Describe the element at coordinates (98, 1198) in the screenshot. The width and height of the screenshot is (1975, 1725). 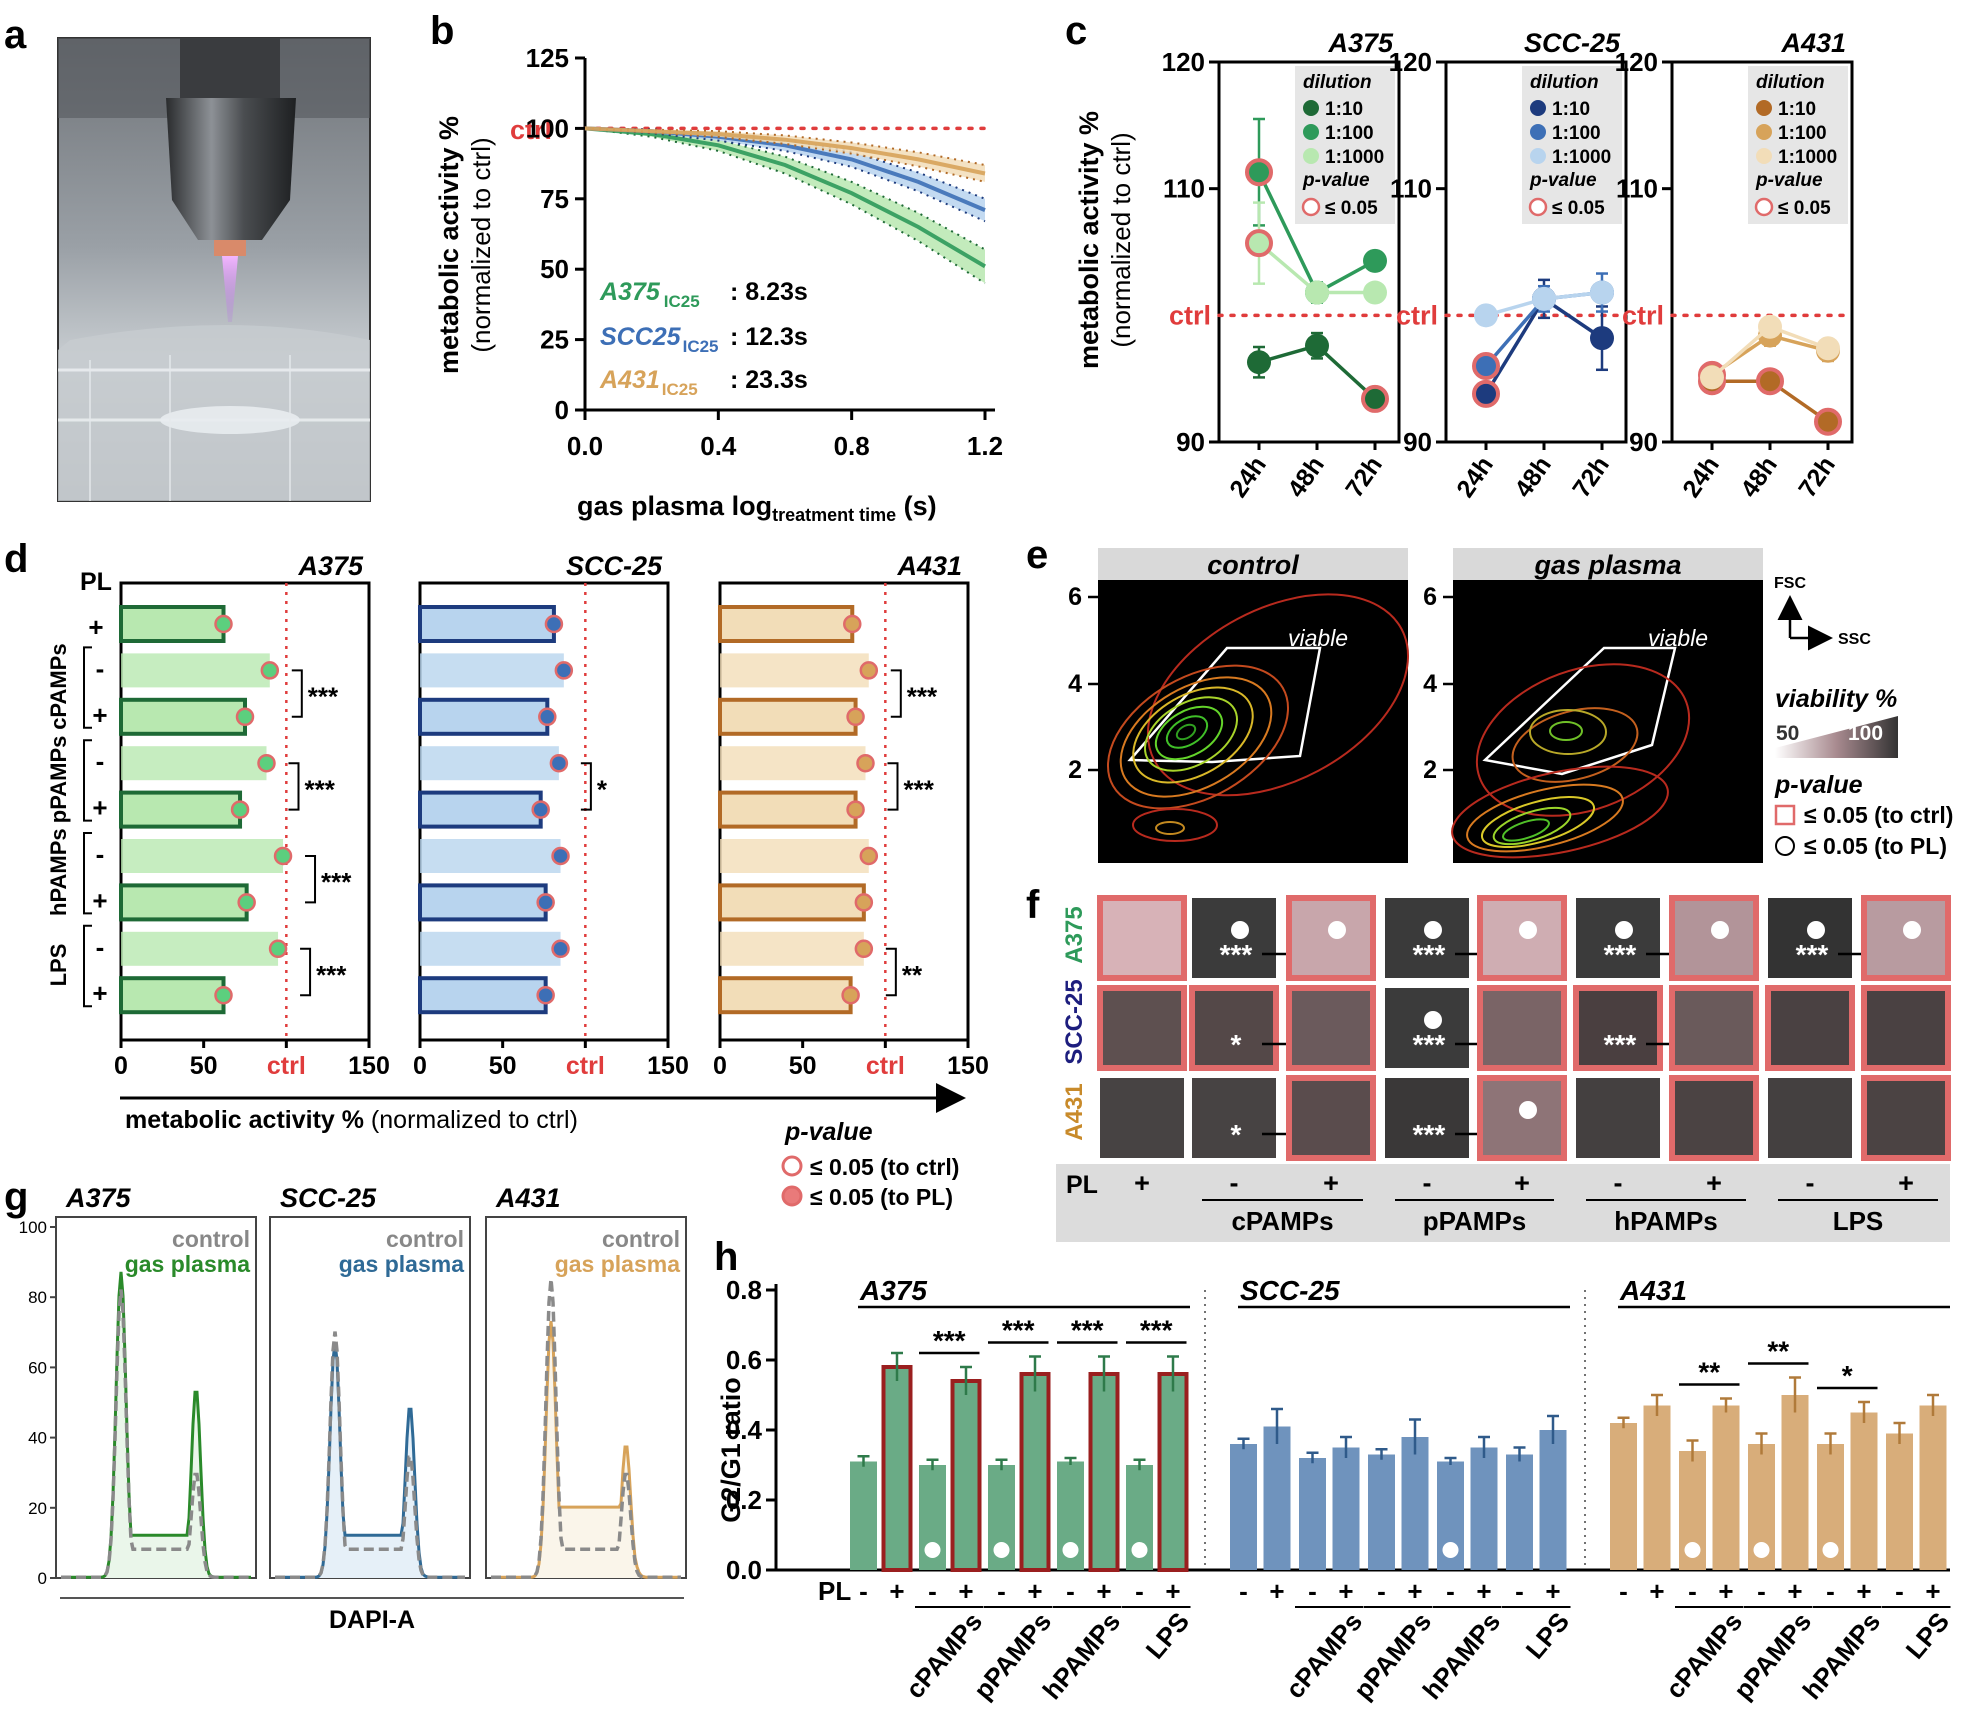
I see `g-title: A375` at that location.